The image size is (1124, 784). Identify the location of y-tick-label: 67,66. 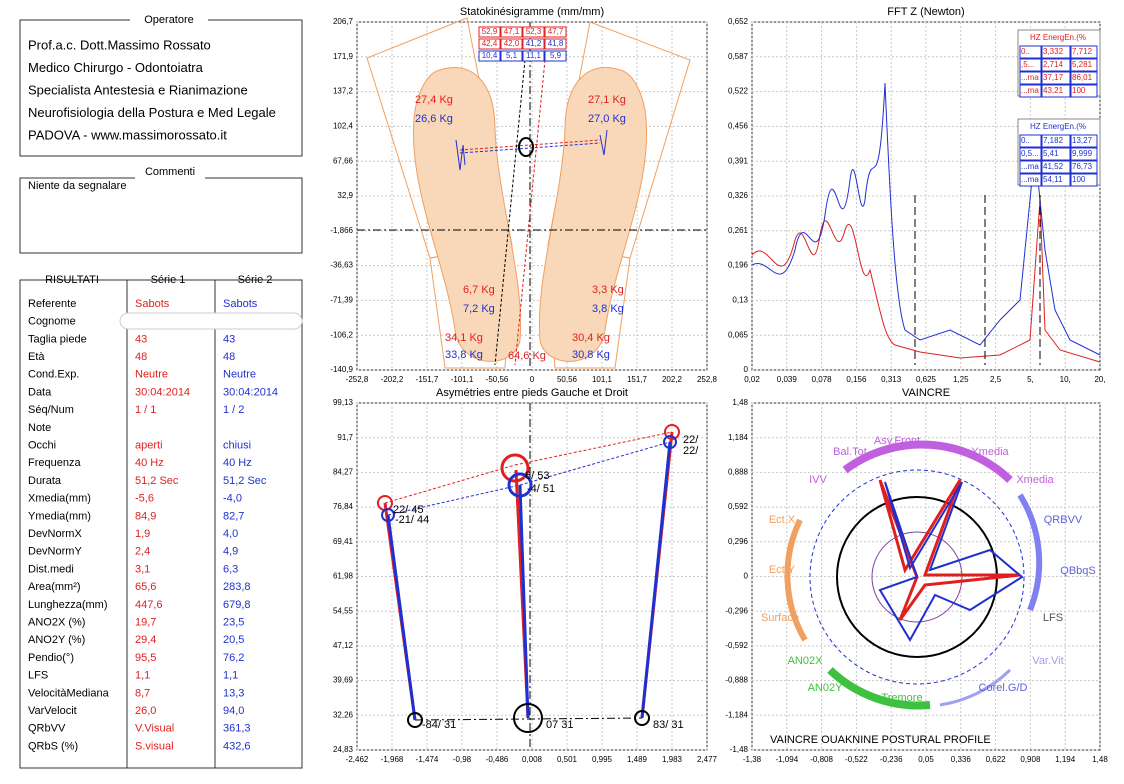
(343, 160).